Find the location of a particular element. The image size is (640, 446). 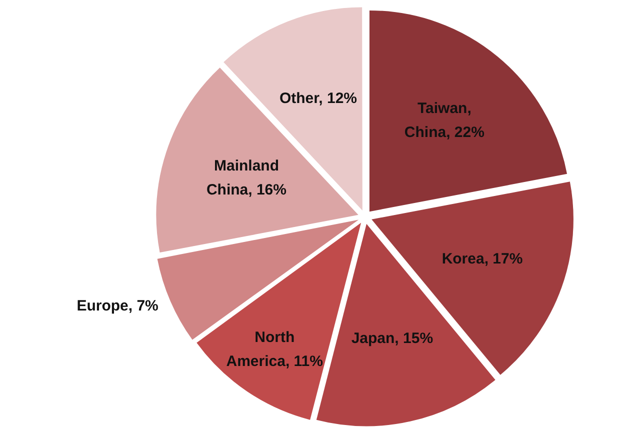

slice-label: North America, 11% is located at coordinates (274, 349).